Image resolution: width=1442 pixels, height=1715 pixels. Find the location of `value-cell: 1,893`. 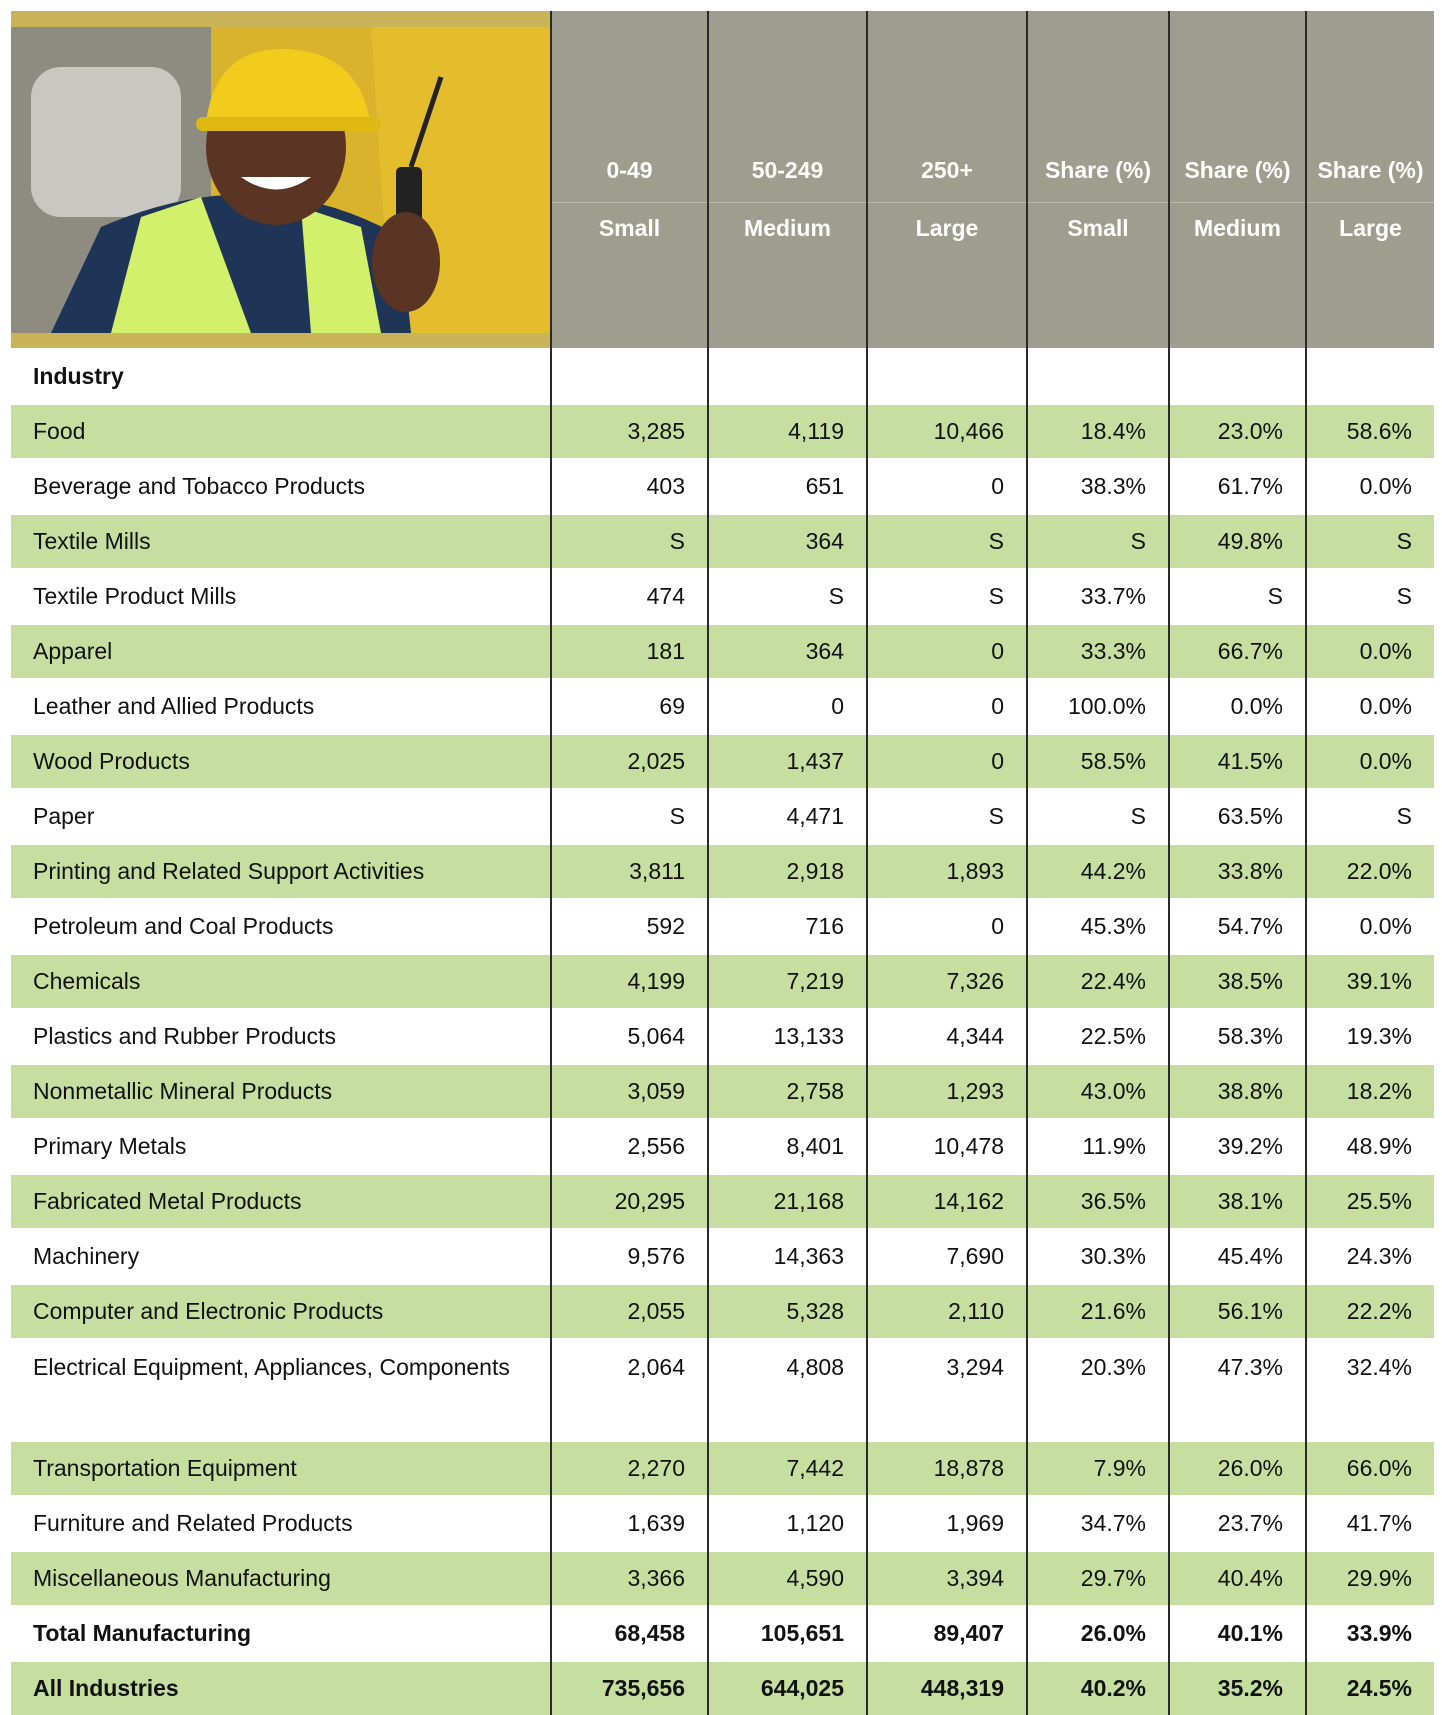

value-cell: 1,893 is located at coordinates (946, 871).